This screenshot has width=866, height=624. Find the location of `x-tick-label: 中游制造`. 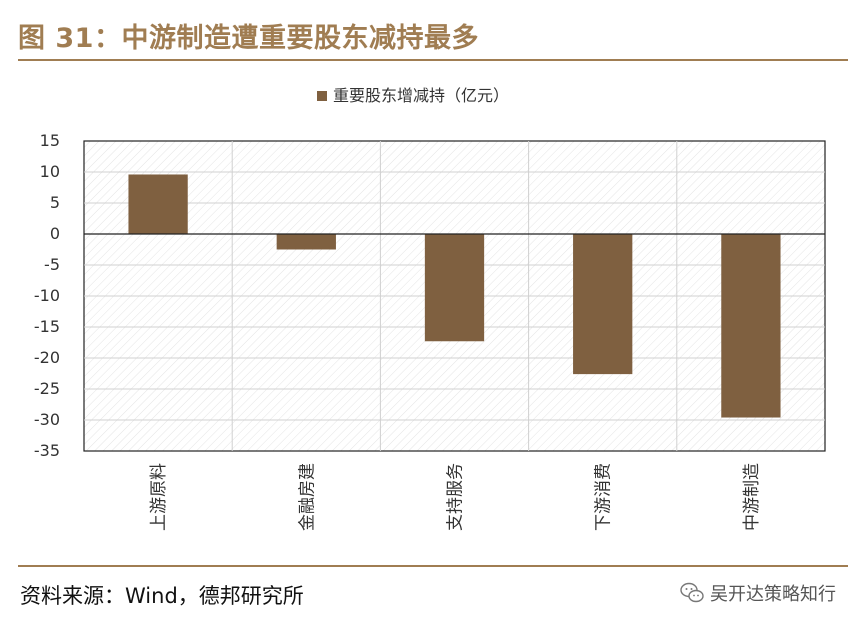

x-tick-label: 中游制造 is located at coordinates (752, 497).